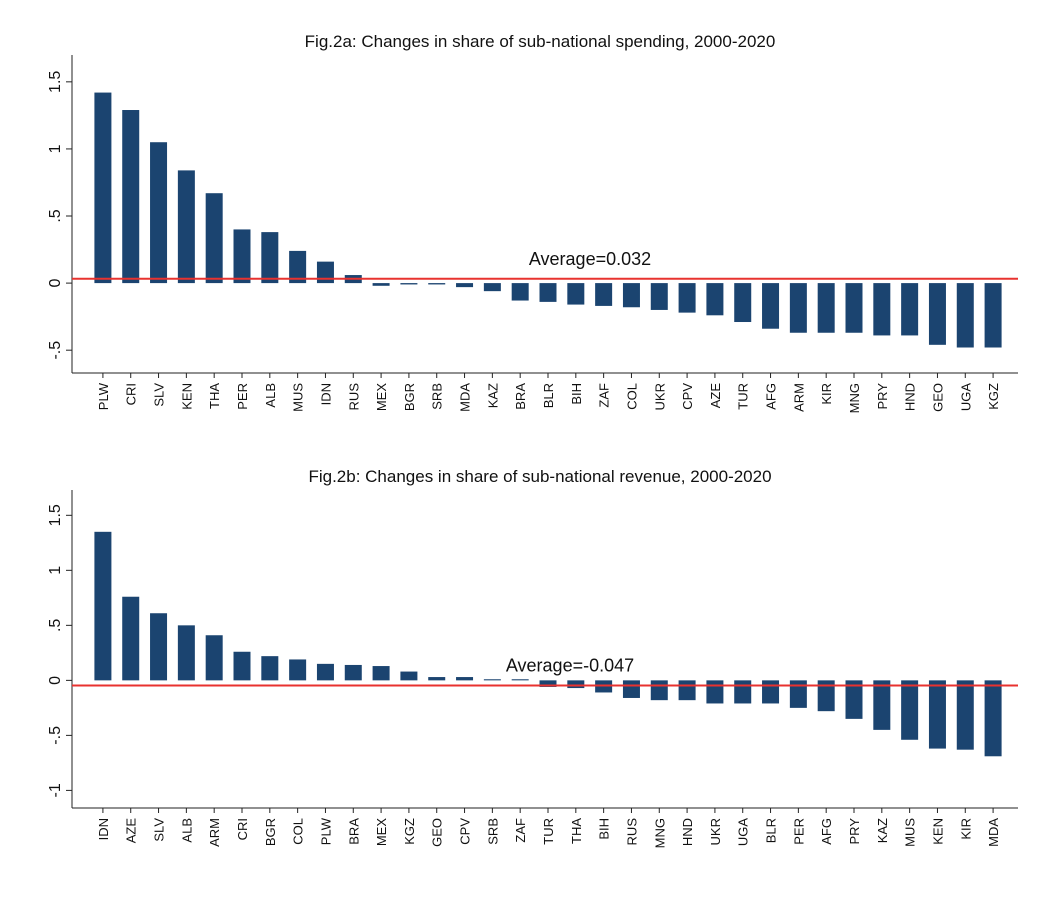 This screenshot has width=1044, height=913. Describe the element at coordinates (214, 832) in the screenshot. I see `x-tick-label: ARM` at that location.